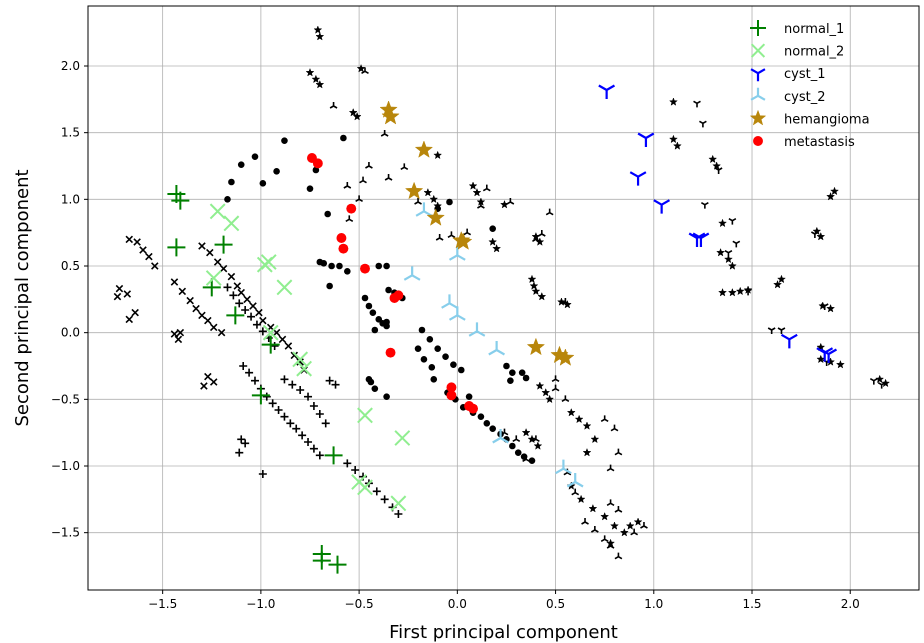 This screenshot has width=924, height=643. I want to click on legend-label-cyst_1: cyst_1, so click(804, 74).